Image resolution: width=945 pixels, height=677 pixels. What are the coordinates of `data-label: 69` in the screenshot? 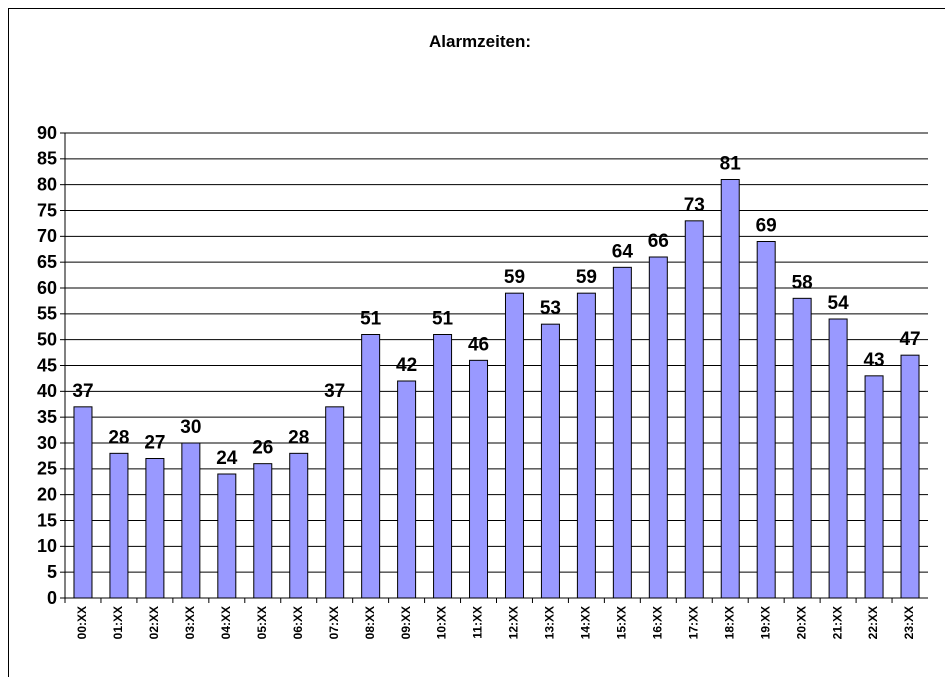 It's located at (766, 226).